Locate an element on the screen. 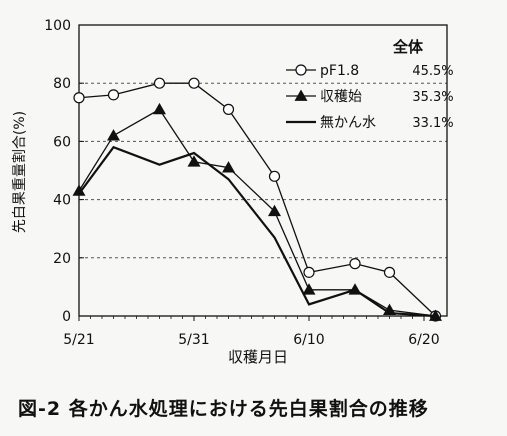 This screenshot has width=507, height=436. figure-caption: 図-2 各かん水処理における先白果割合の推移 is located at coordinates (223, 409).